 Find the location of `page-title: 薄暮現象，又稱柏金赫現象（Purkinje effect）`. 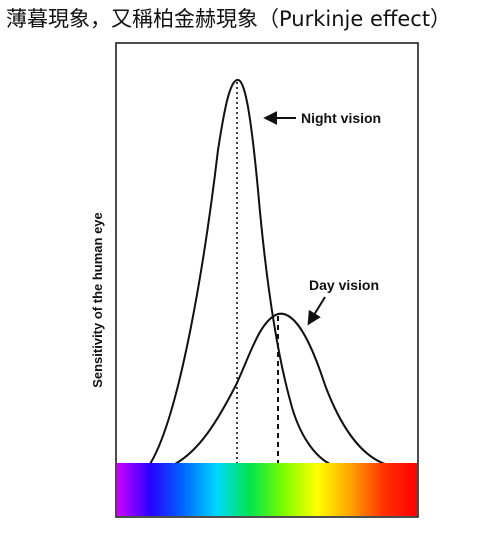

page-title: 薄暮現象，又稱柏金赫現象（Purkinje effect） is located at coordinates (229, 19).